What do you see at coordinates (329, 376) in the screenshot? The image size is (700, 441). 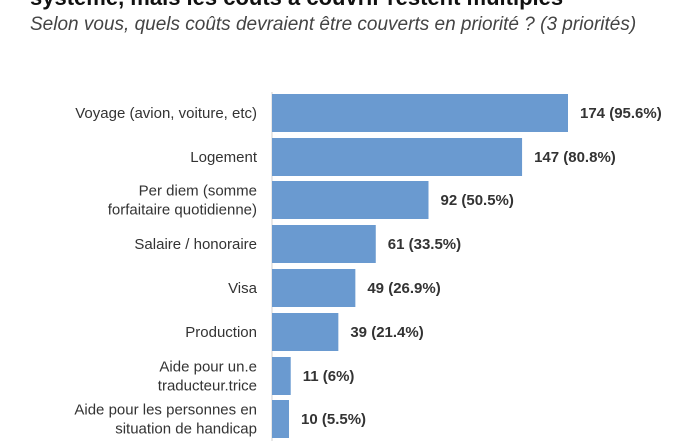 I see `value-label: 11 (6%)` at bounding box center [329, 376].